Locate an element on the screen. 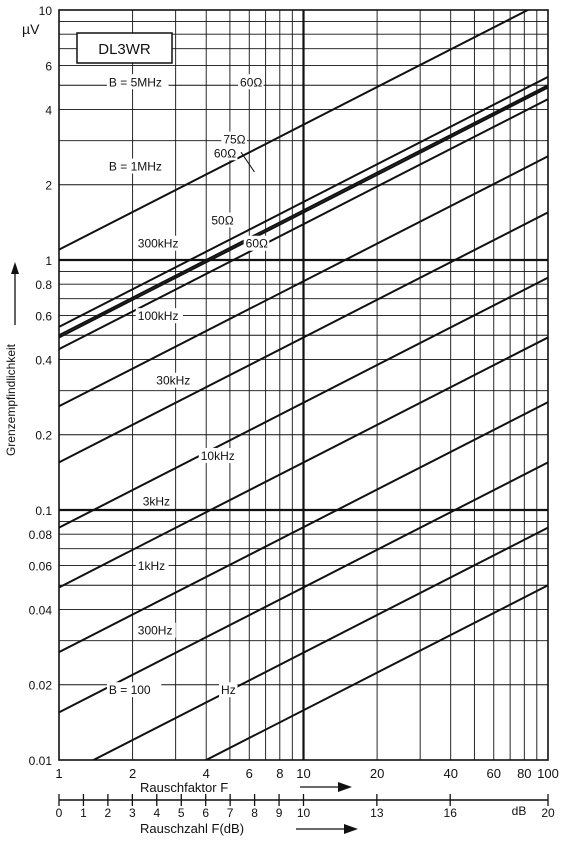 The height and width of the screenshot is (844, 568). series-label: Hz is located at coordinates (228, 690).